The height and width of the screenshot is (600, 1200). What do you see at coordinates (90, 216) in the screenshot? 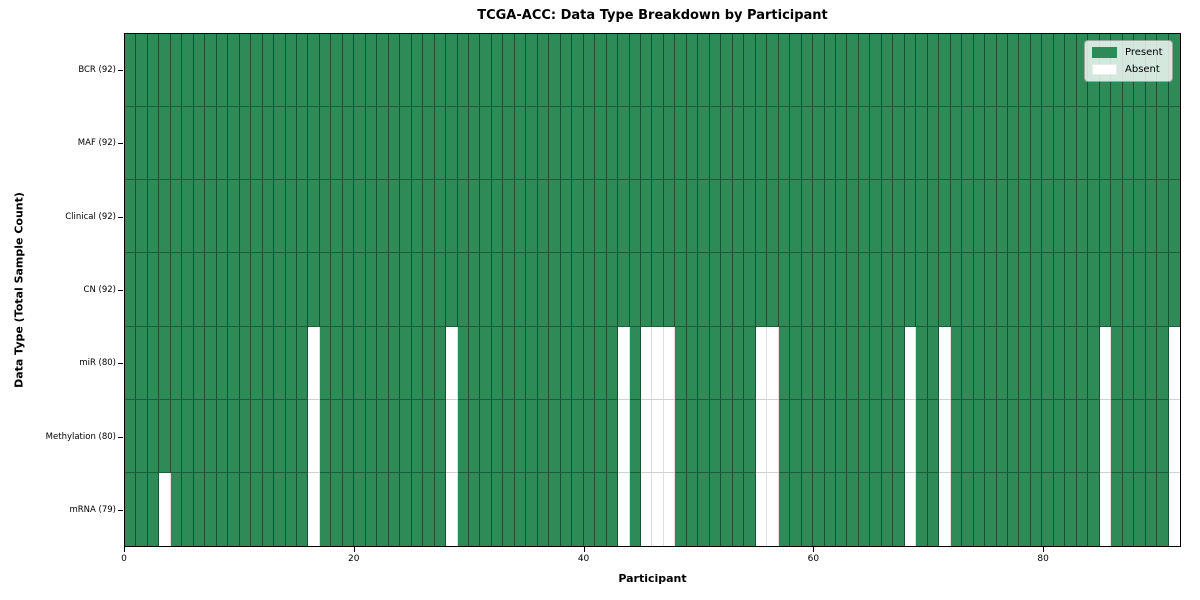
I see `y-tick-label: Clinical (92)` at bounding box center [90, 216].